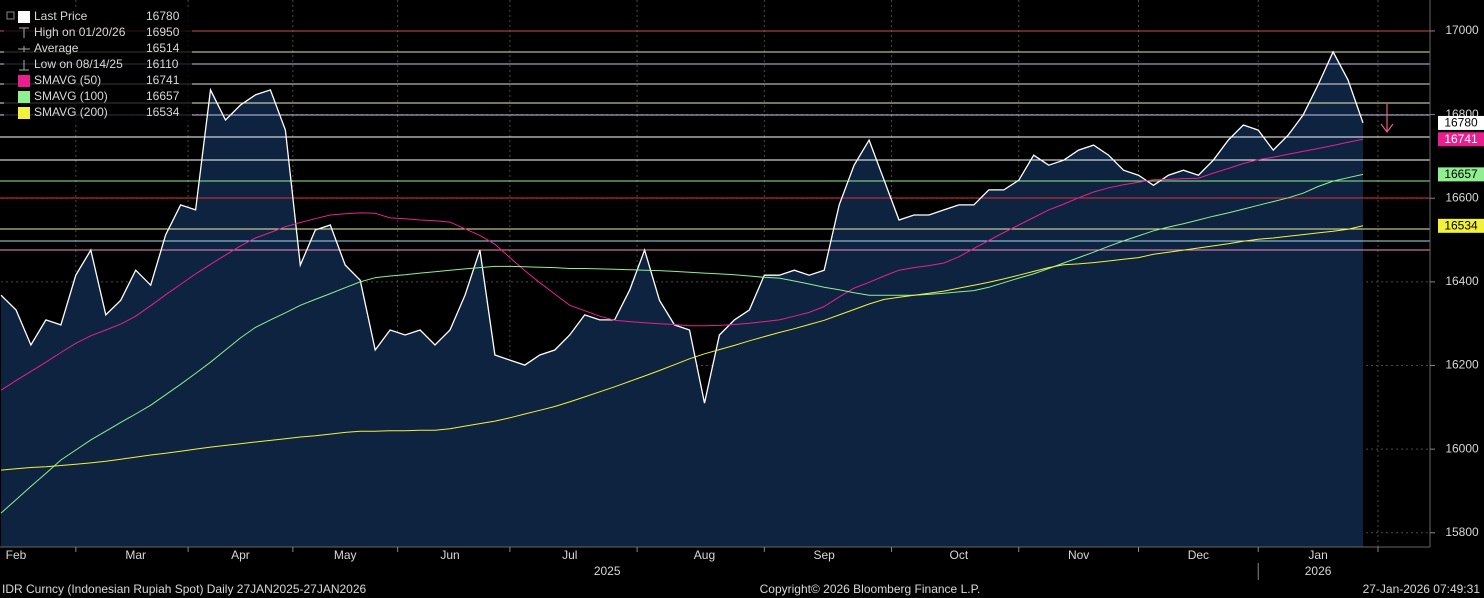  What do you see at coordinates (1462, 197) in the screenshot?
I see `y-tick-label: 16600` at bounding box center [1462, 197].